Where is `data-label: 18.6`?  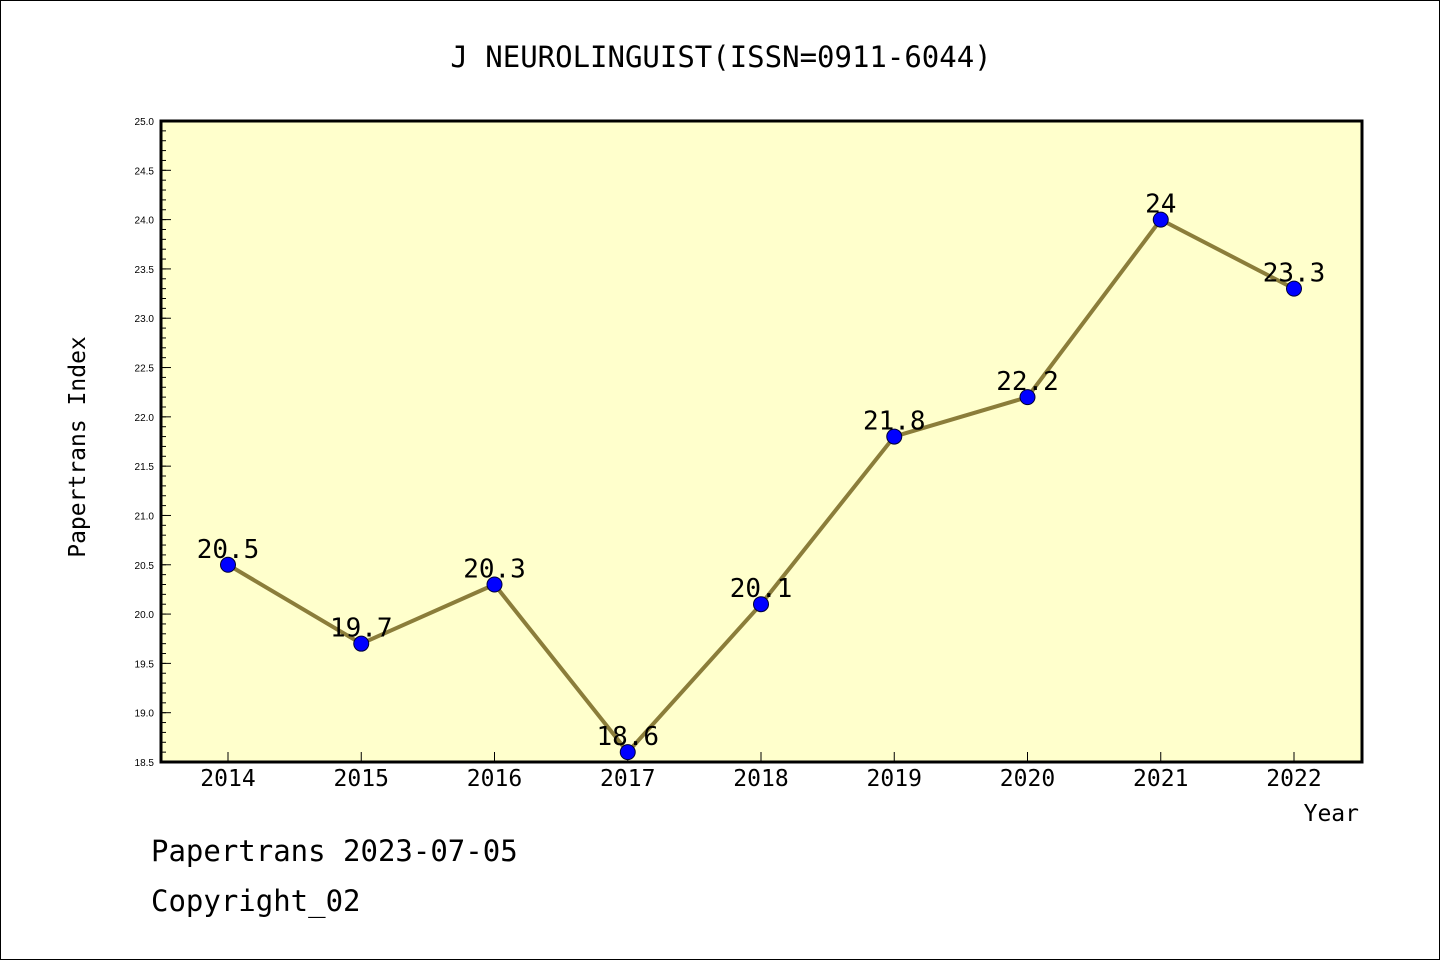 data-label: 18.6 is located at coordinates (627, 737).